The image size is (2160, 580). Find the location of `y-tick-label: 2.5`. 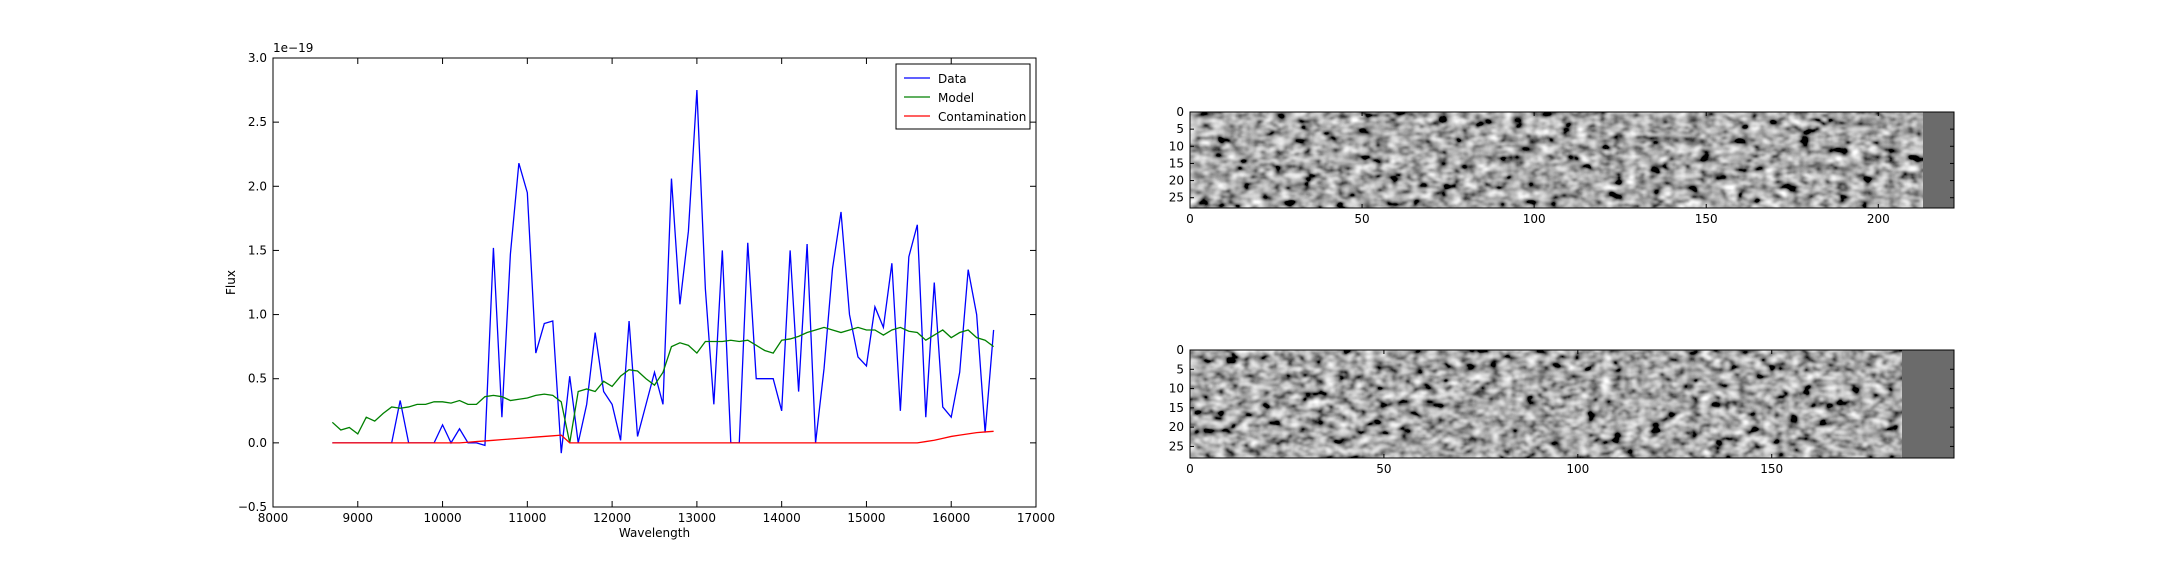

y-tick-label: 2.5 is located at coordinates (257, 122).